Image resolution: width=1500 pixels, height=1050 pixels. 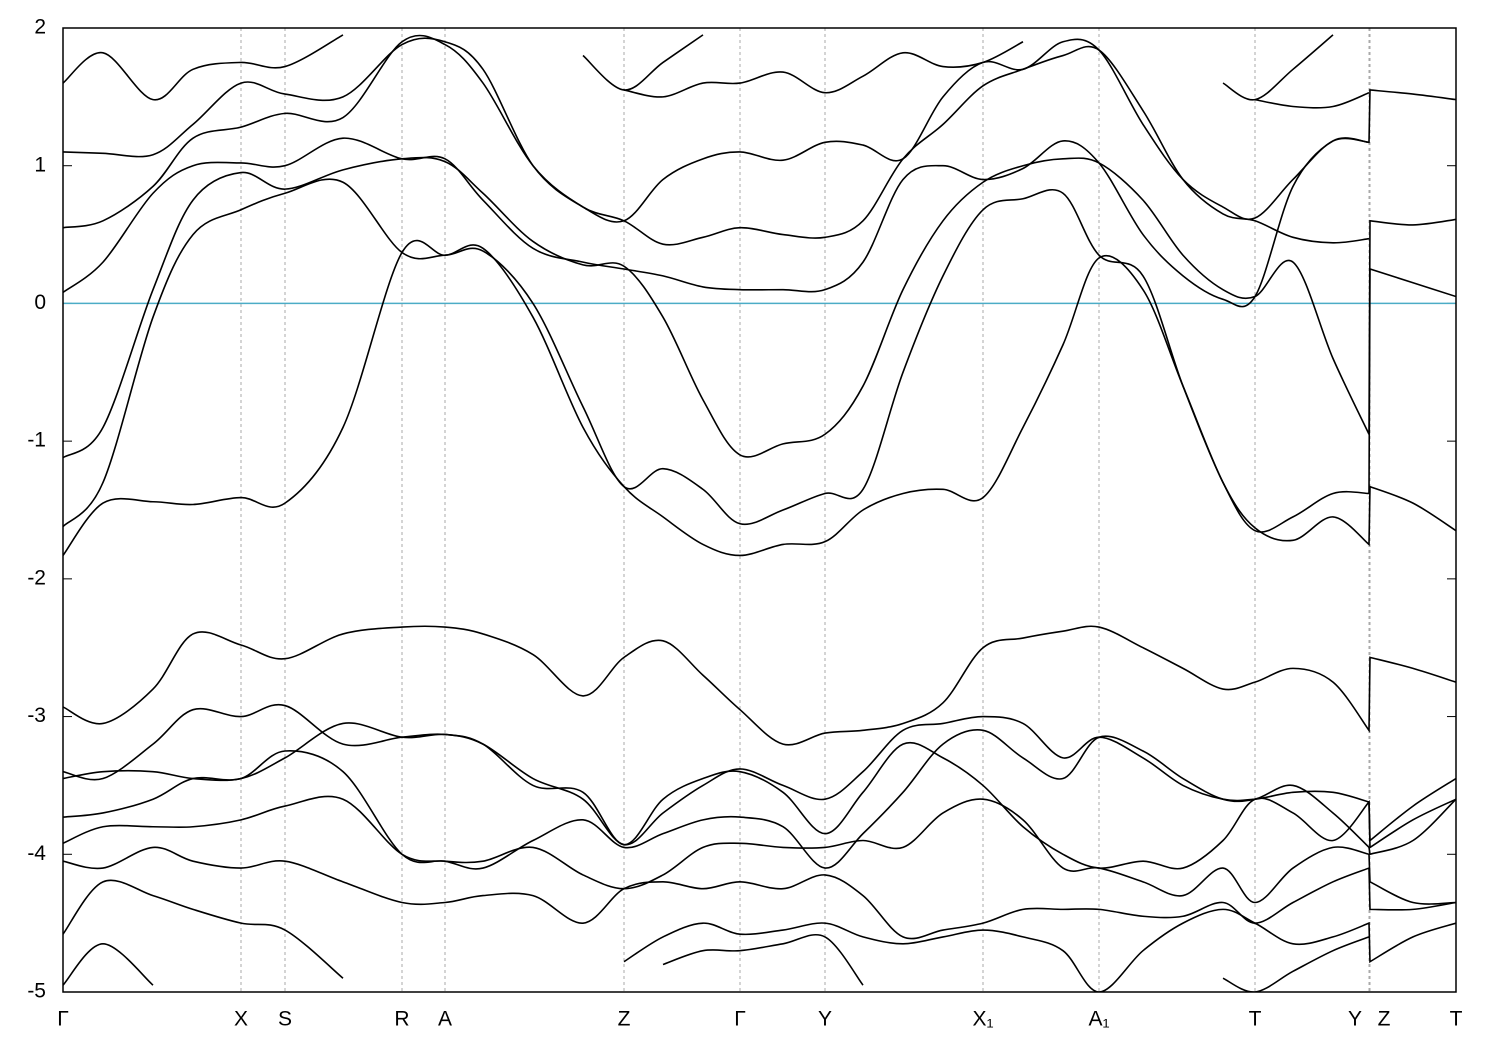 What do you see at coordinates (36, 577) in the screenshot?
I see `y-tick-label: -2` at bounding box center [36, 577].